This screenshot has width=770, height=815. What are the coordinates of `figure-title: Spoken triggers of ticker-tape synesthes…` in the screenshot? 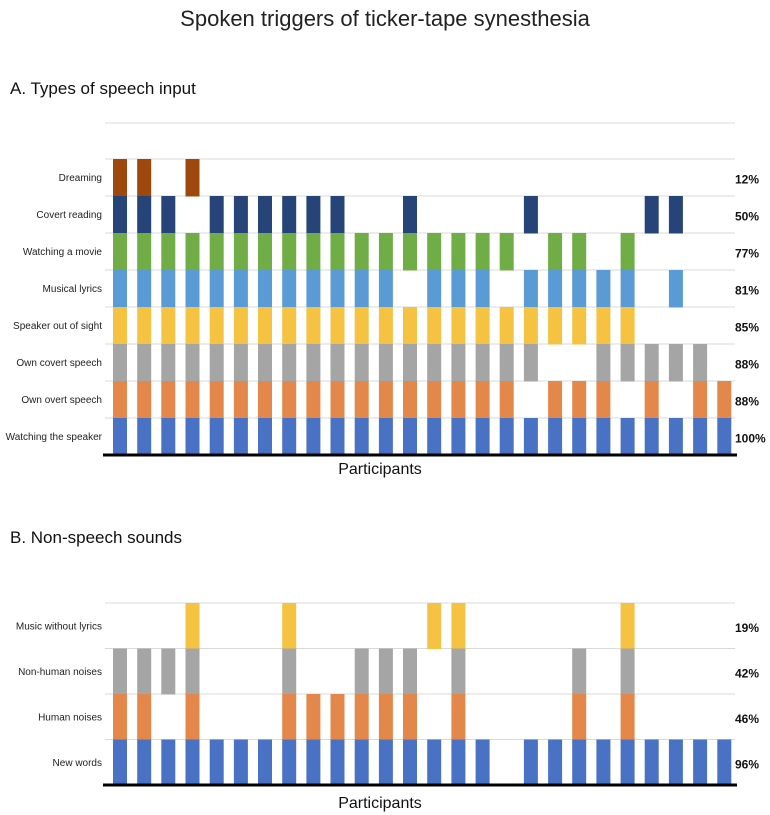 It's located at (385, 18).